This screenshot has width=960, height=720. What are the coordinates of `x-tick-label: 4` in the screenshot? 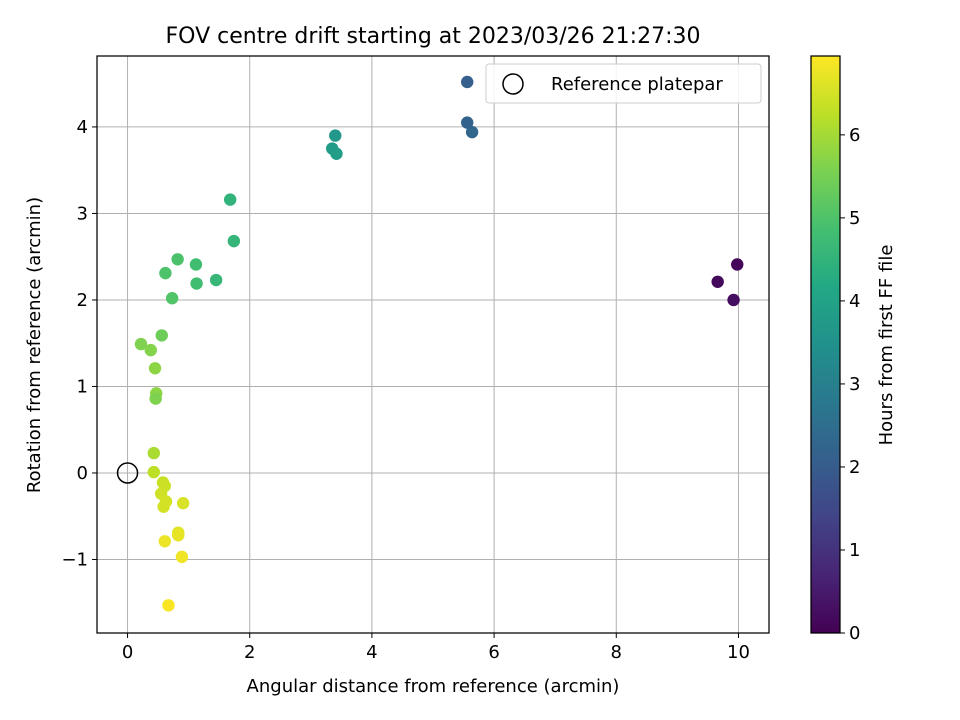 It's located at (371, 652).